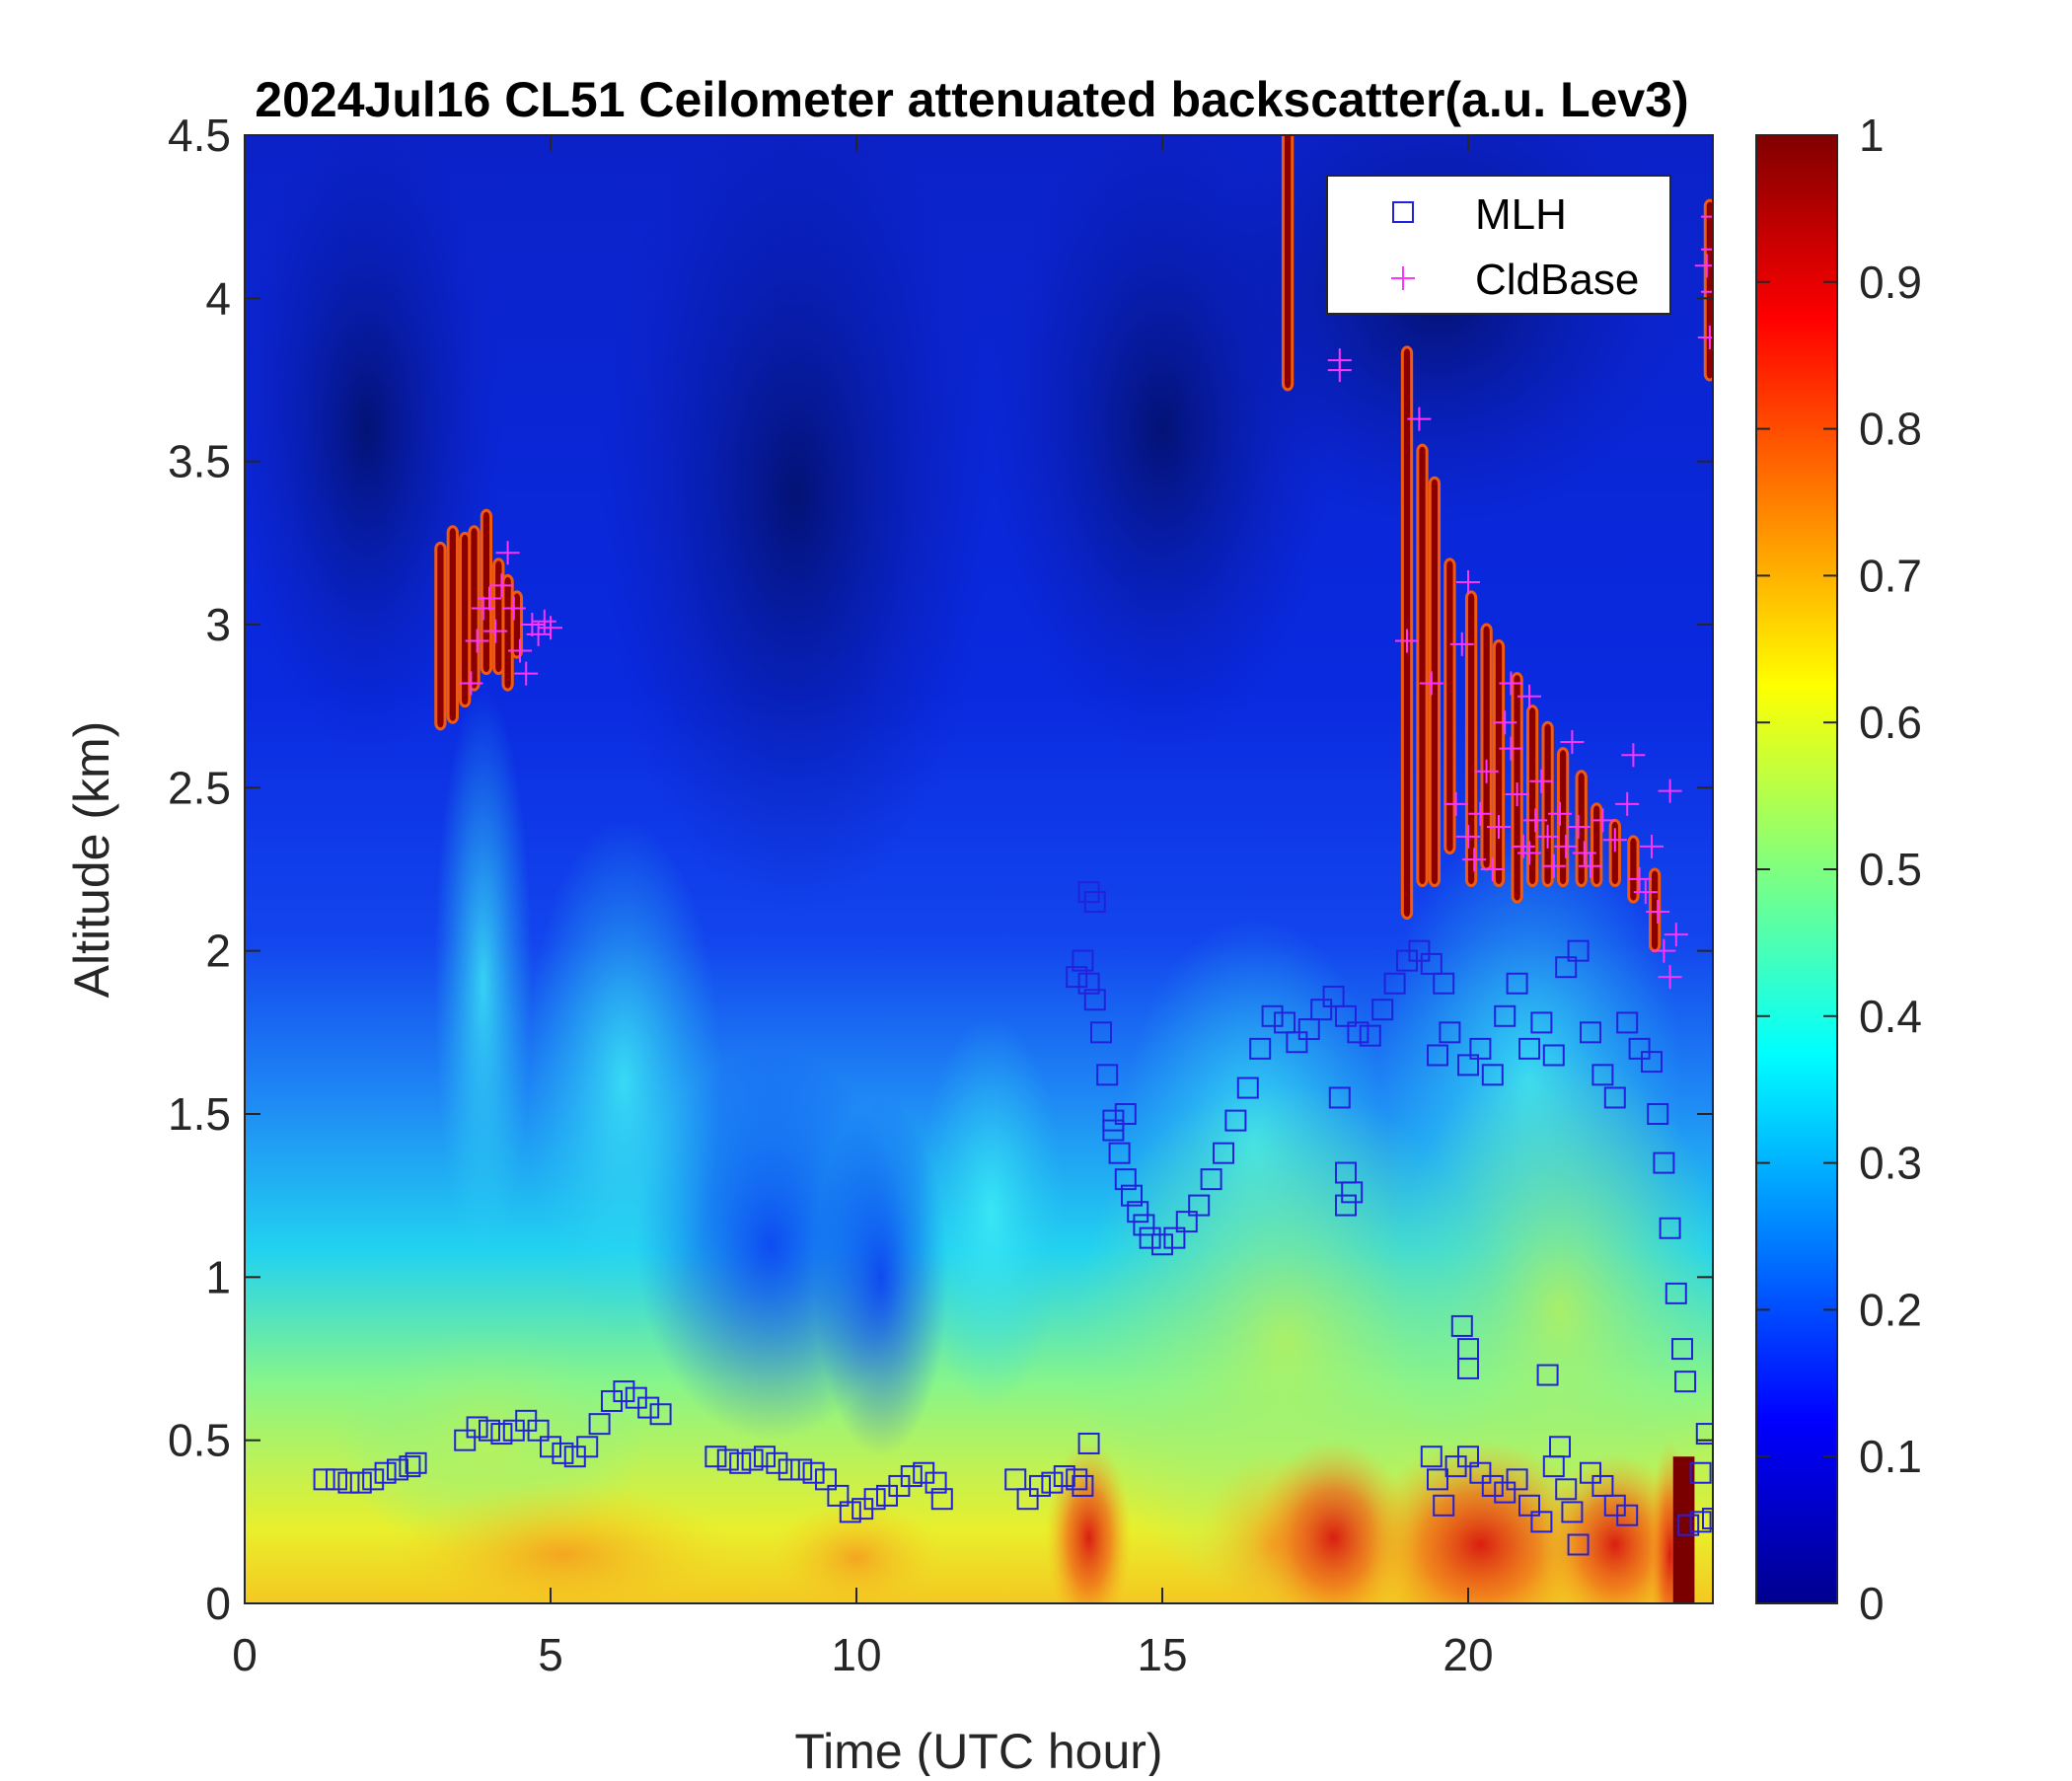  I want to click on x-tick-label: 5, so click(551, 1654).